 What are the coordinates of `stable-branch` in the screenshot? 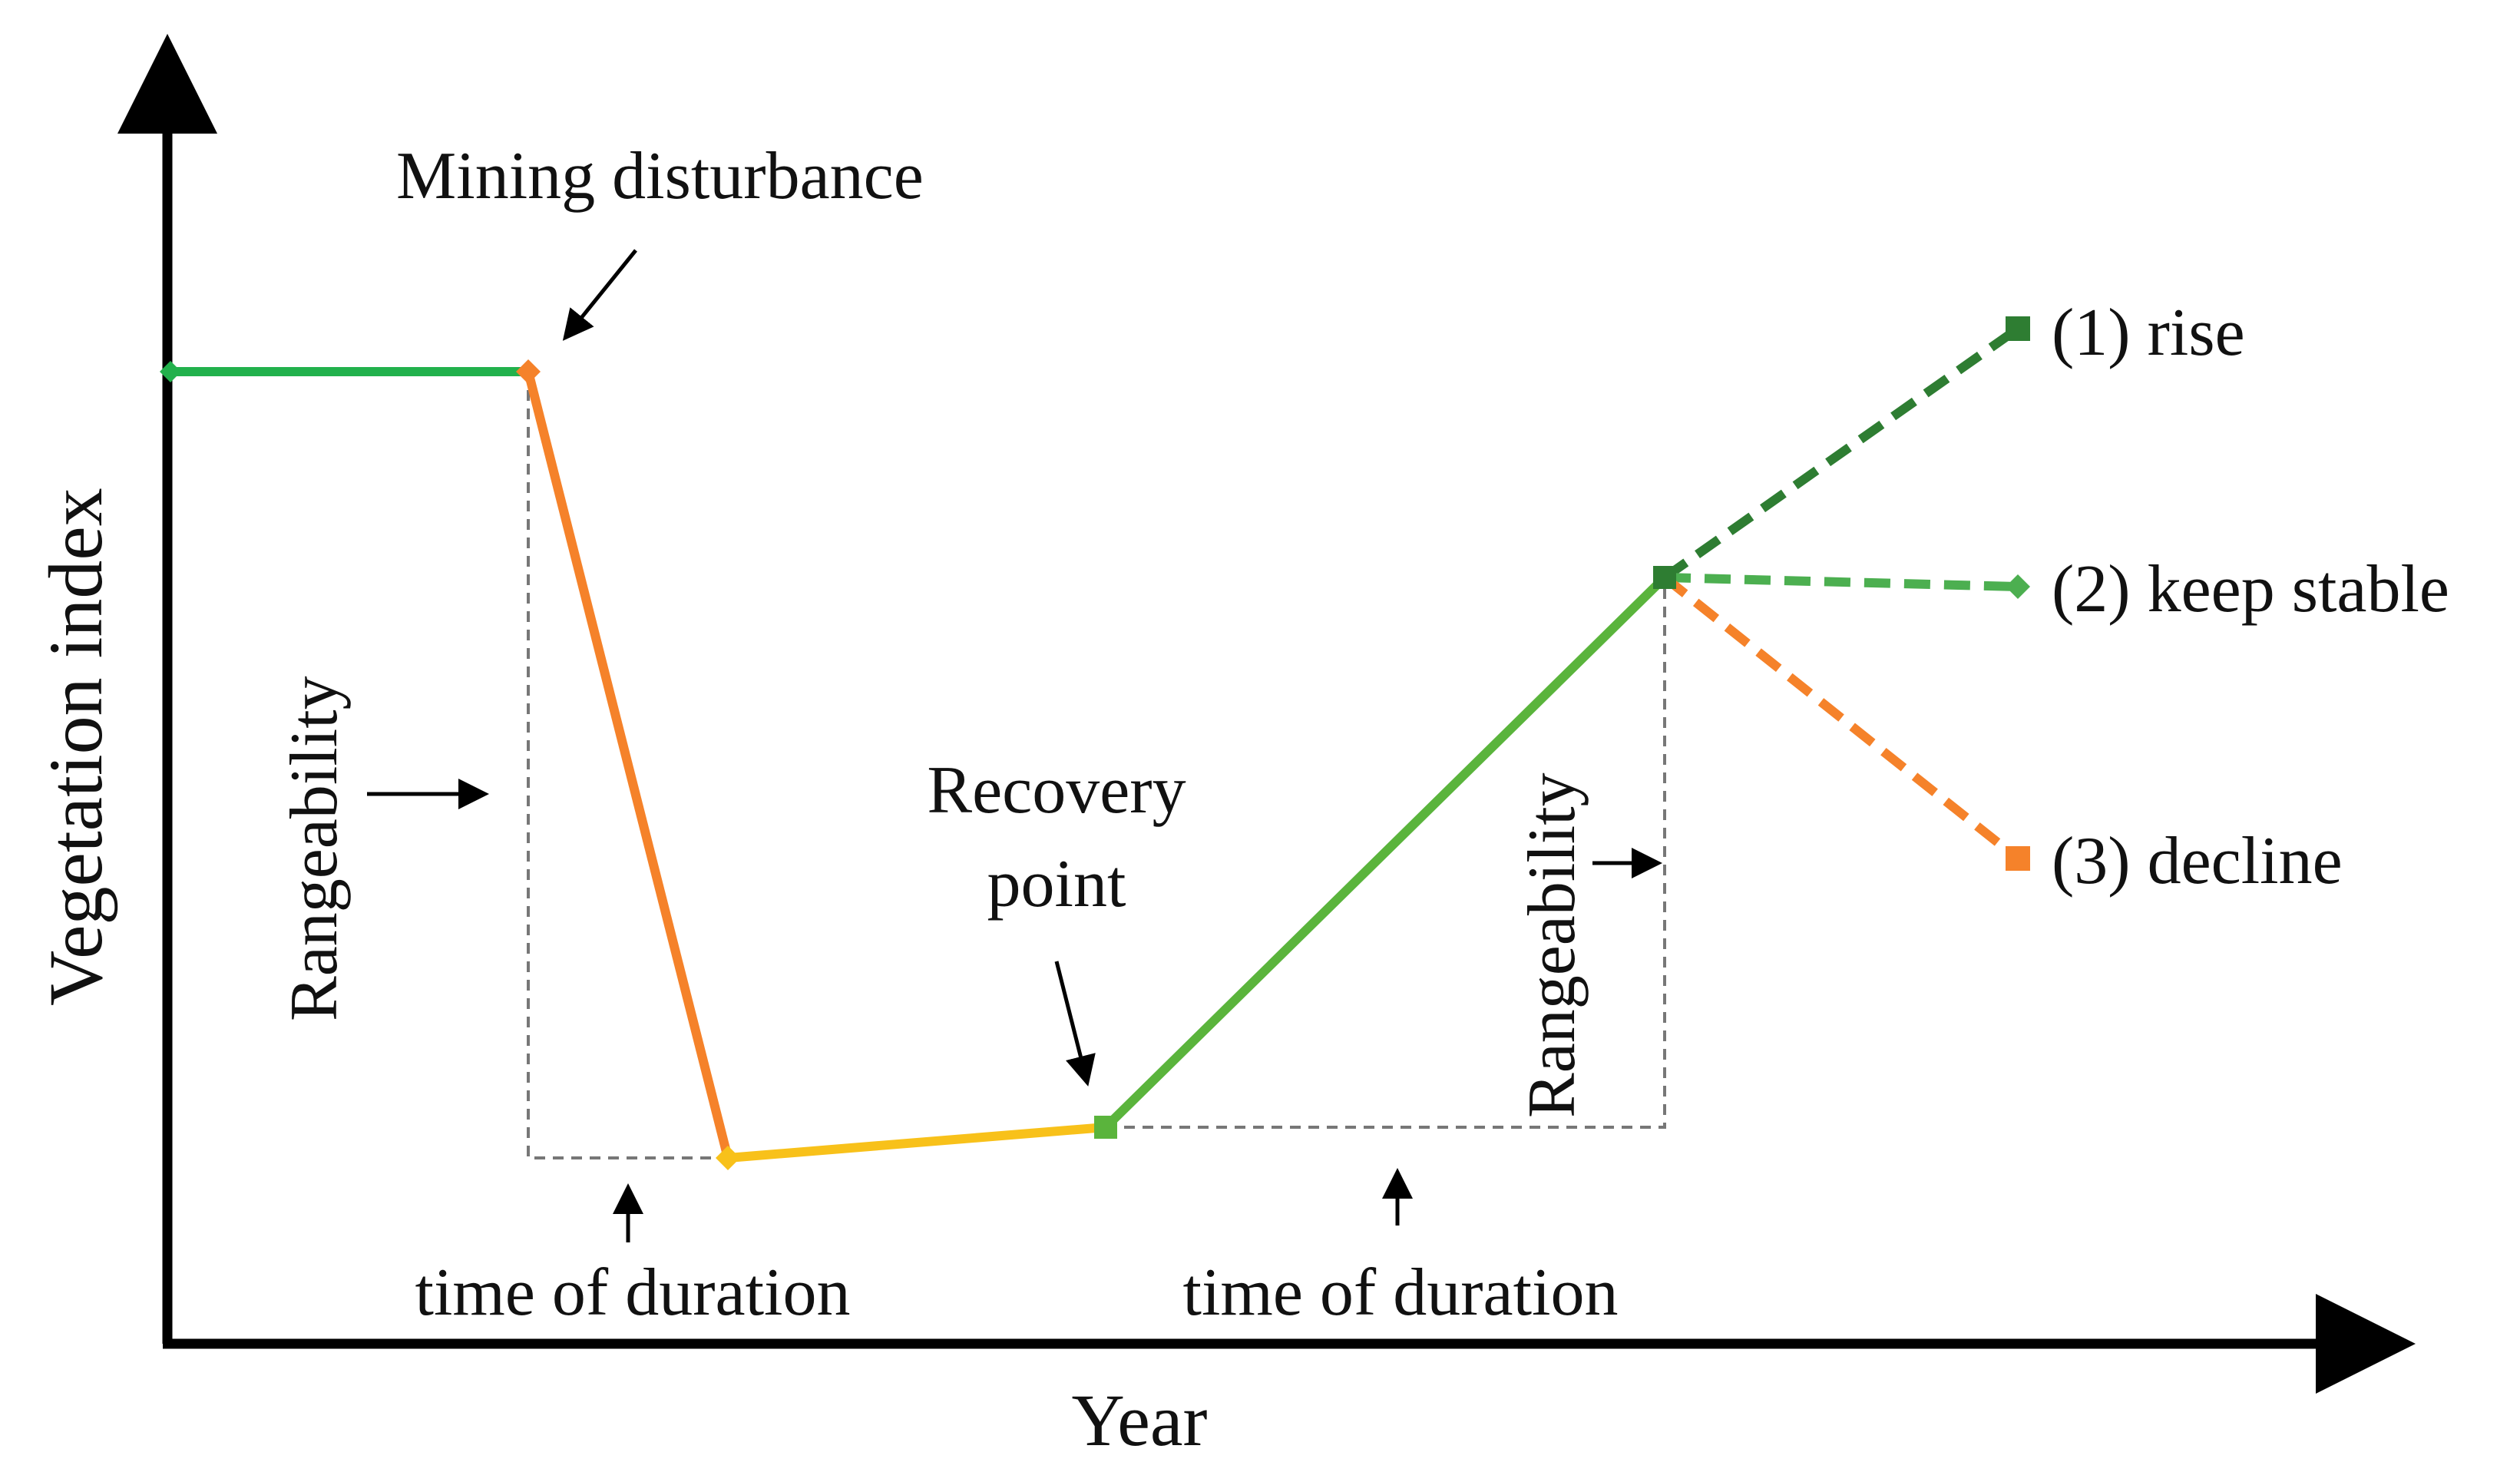 It's located at (1842, 582).